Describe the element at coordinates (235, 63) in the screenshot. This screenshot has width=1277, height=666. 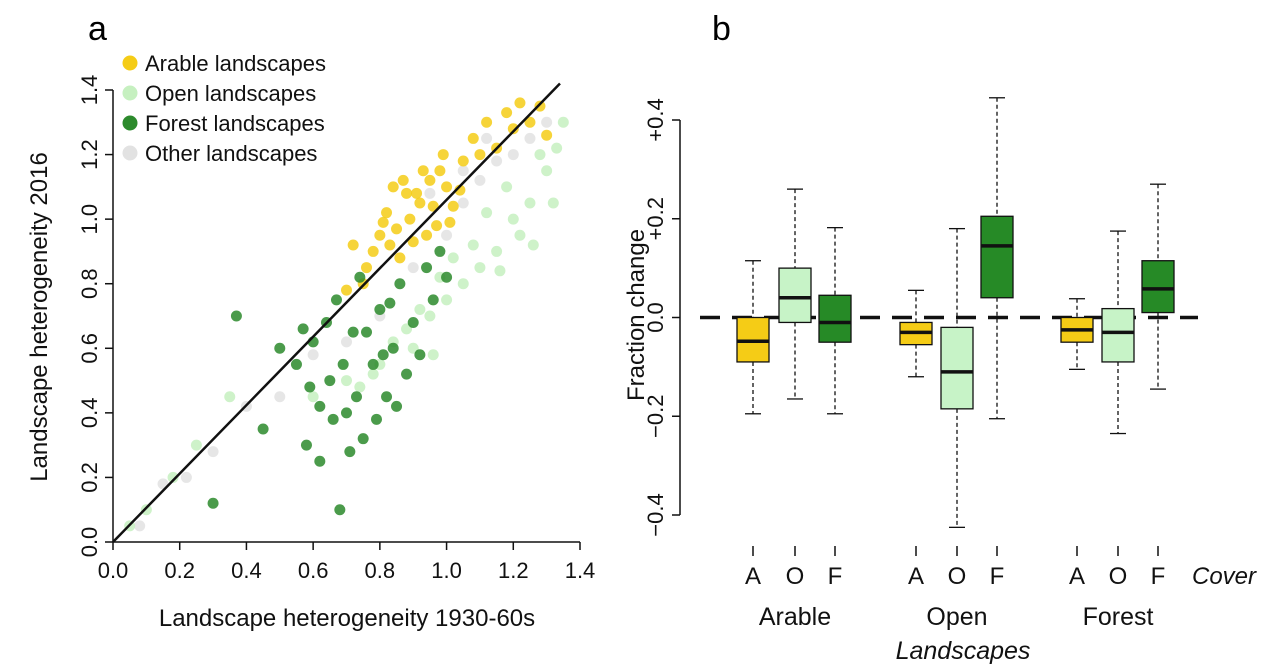
I see `legend-label-arable: Arable landscapes` at that location.